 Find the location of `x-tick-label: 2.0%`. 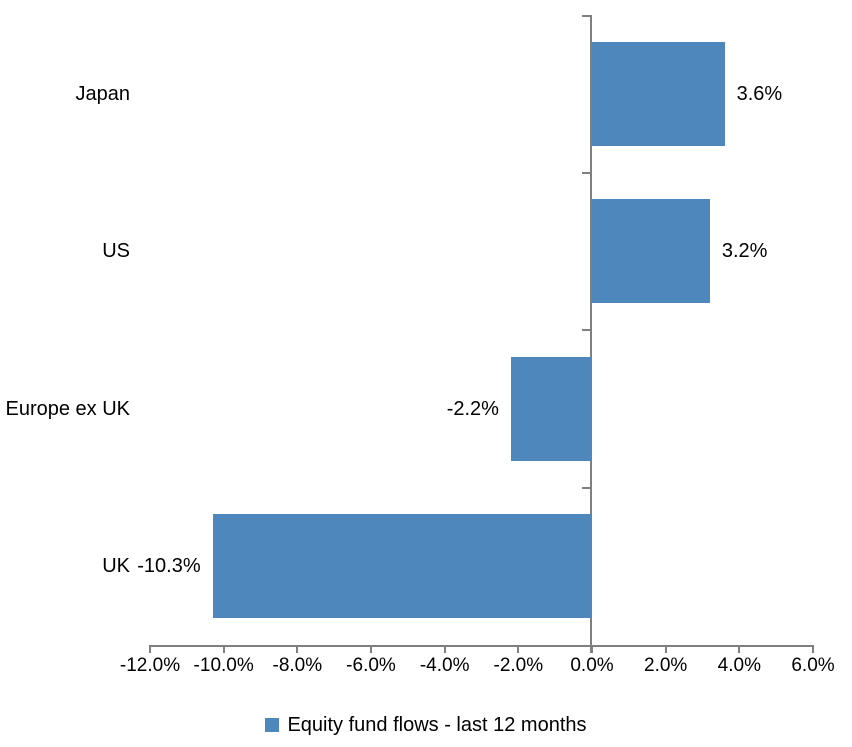

x-tick-label: 2.0% is located at coordinates (666, 665).